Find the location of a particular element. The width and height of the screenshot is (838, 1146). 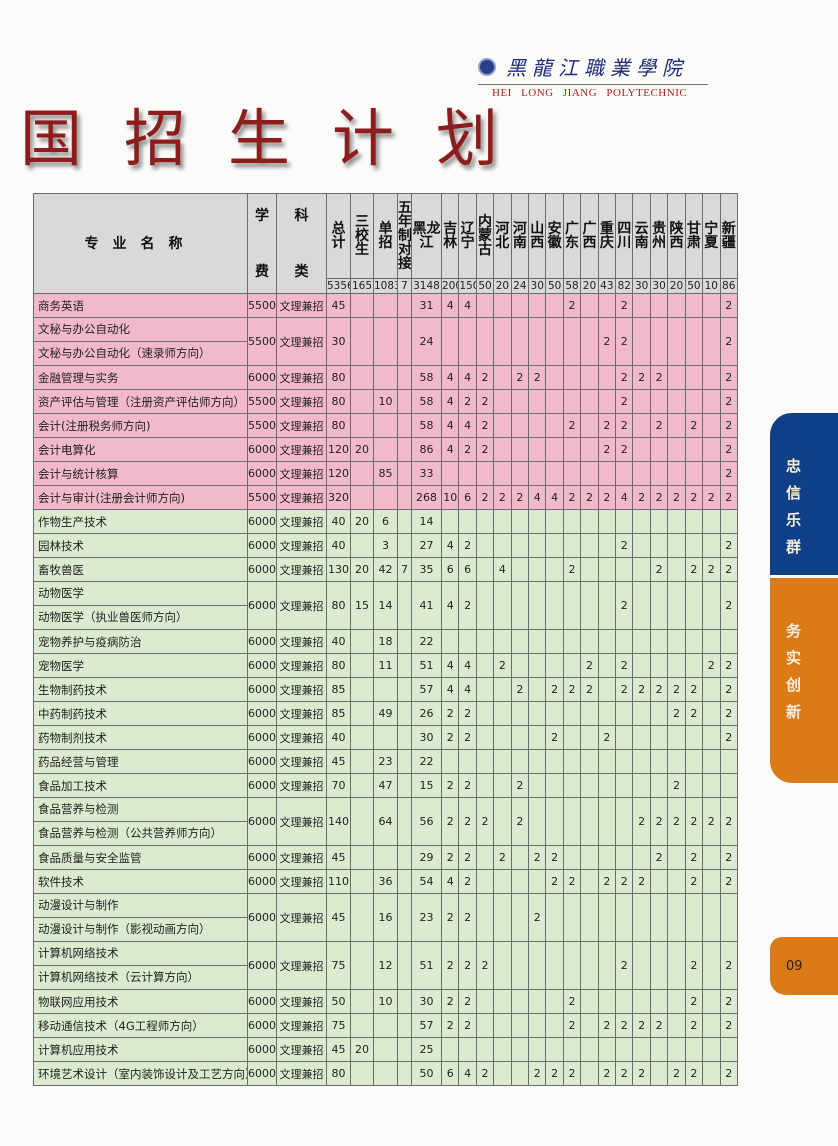

quota-cell: 22 is located at coordinates (426, 761).